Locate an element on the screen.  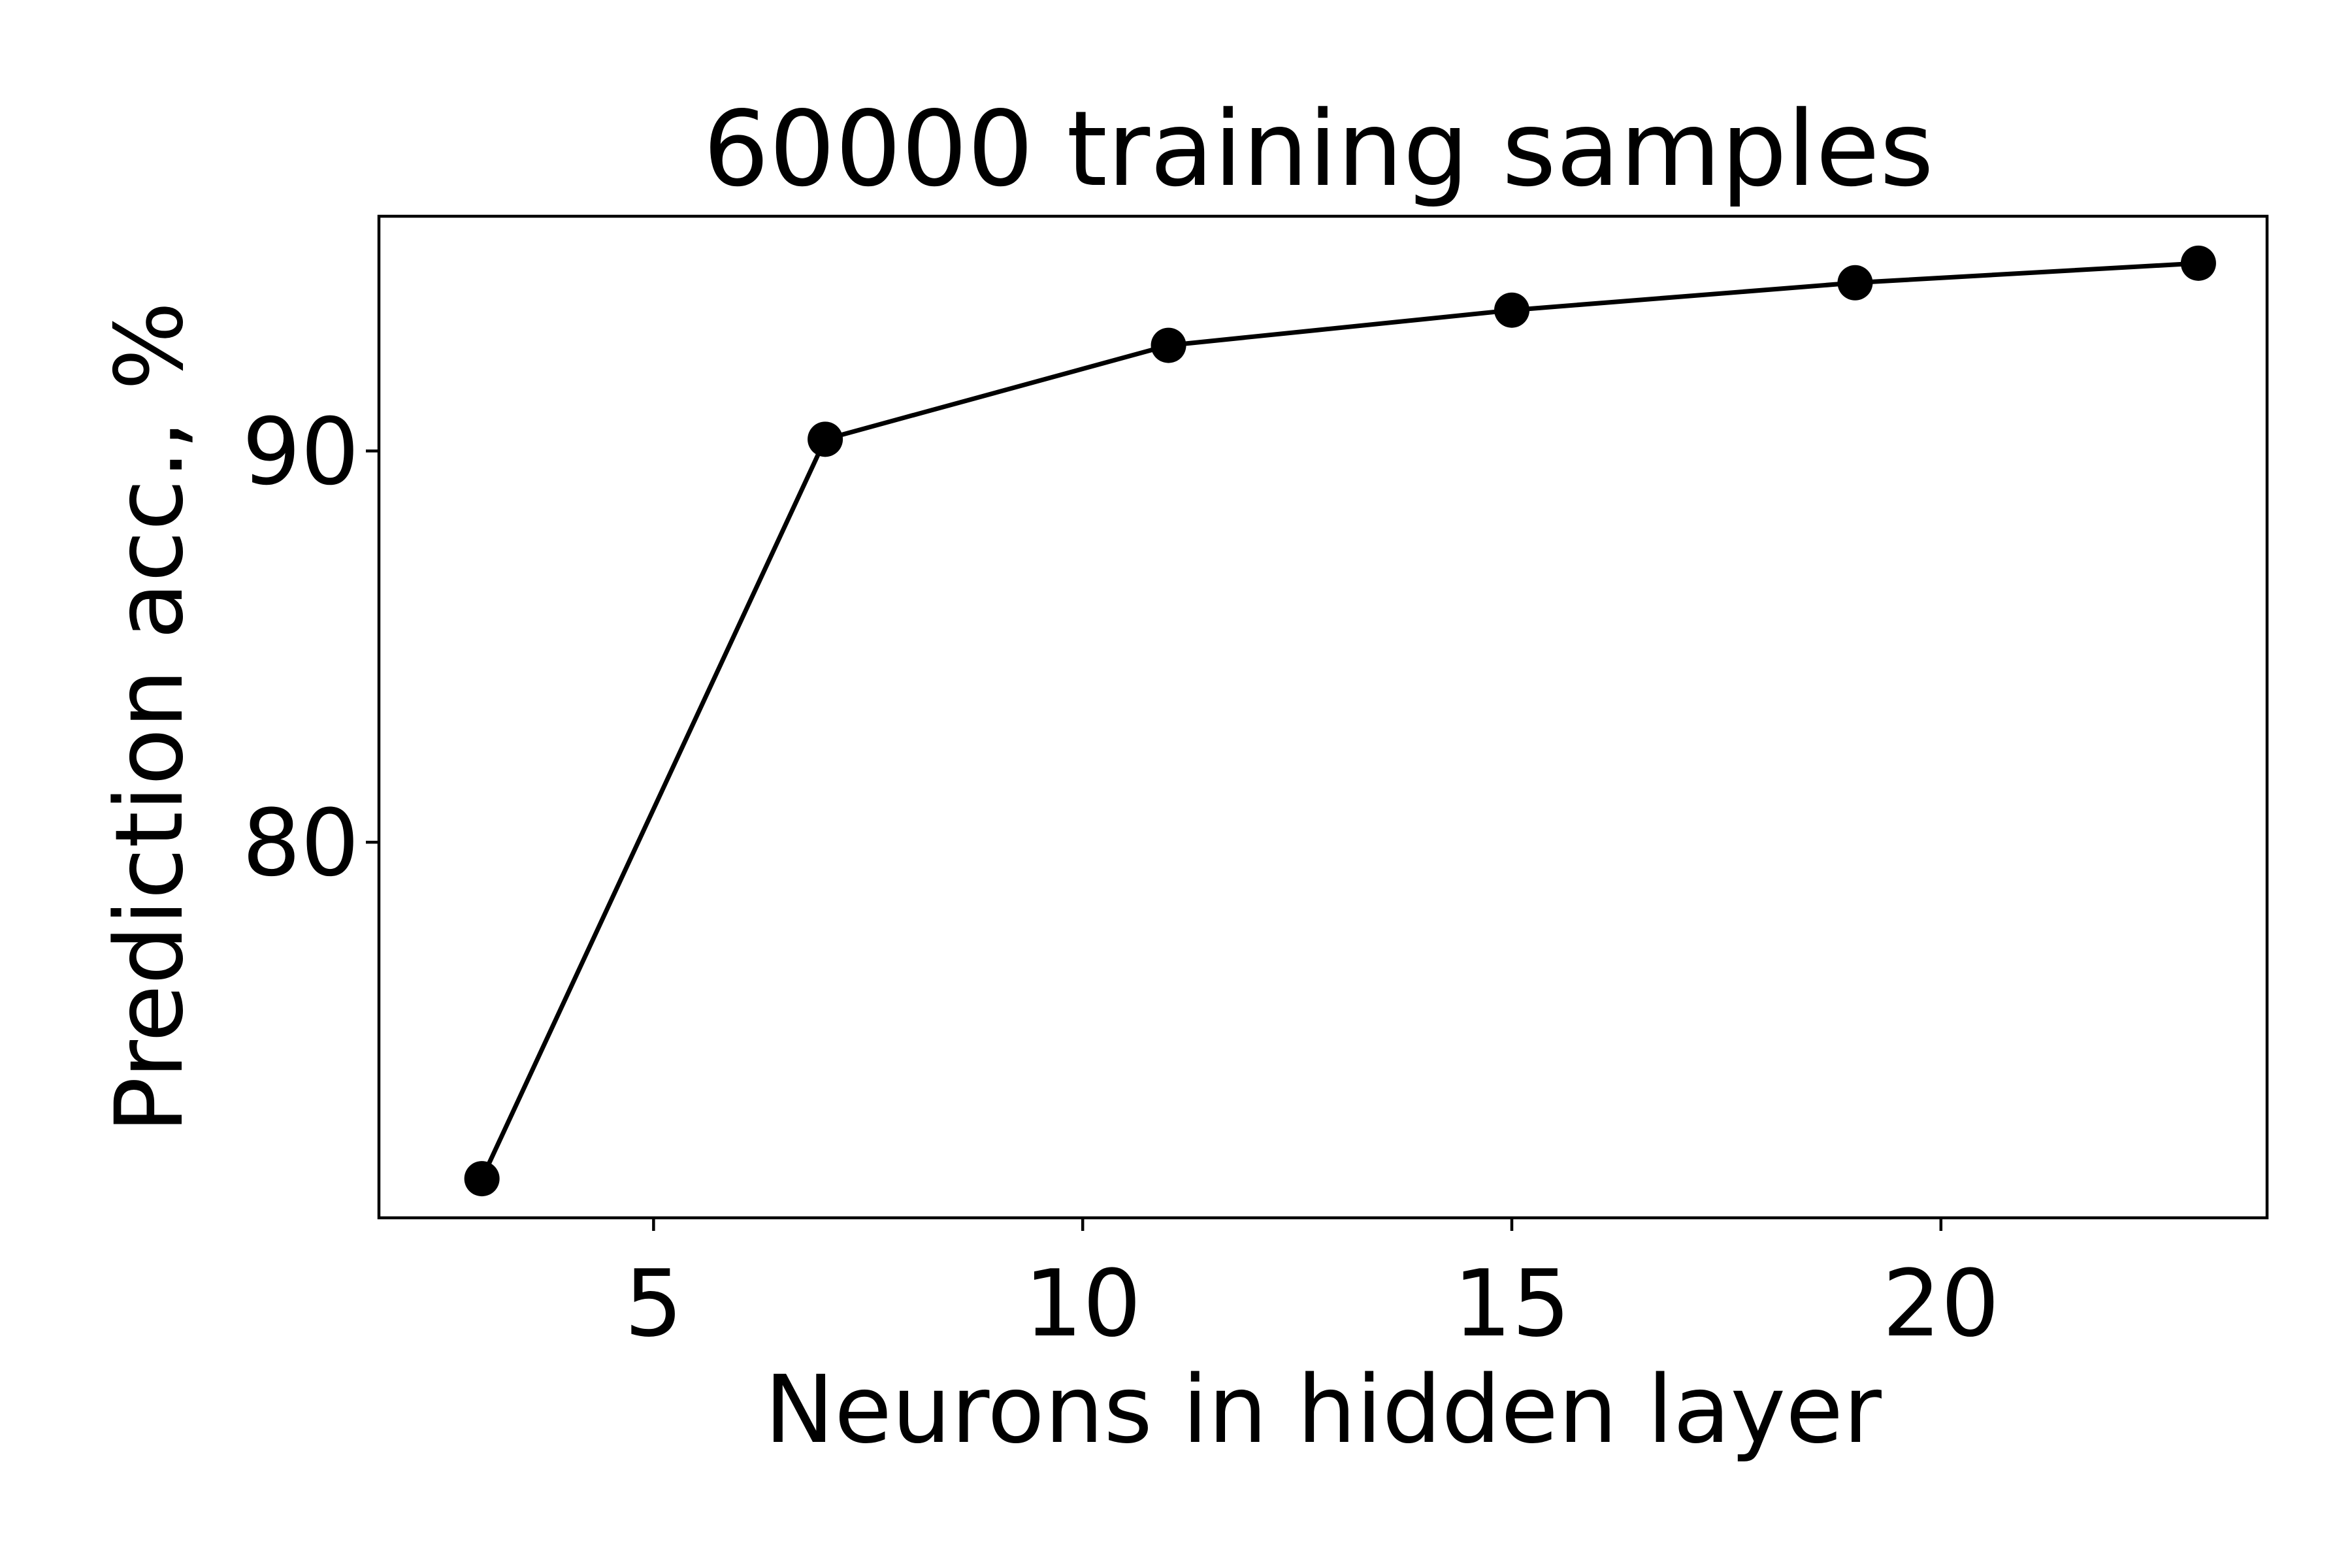
x-tick-label: 15 is located at coordinates (1511, 1304).